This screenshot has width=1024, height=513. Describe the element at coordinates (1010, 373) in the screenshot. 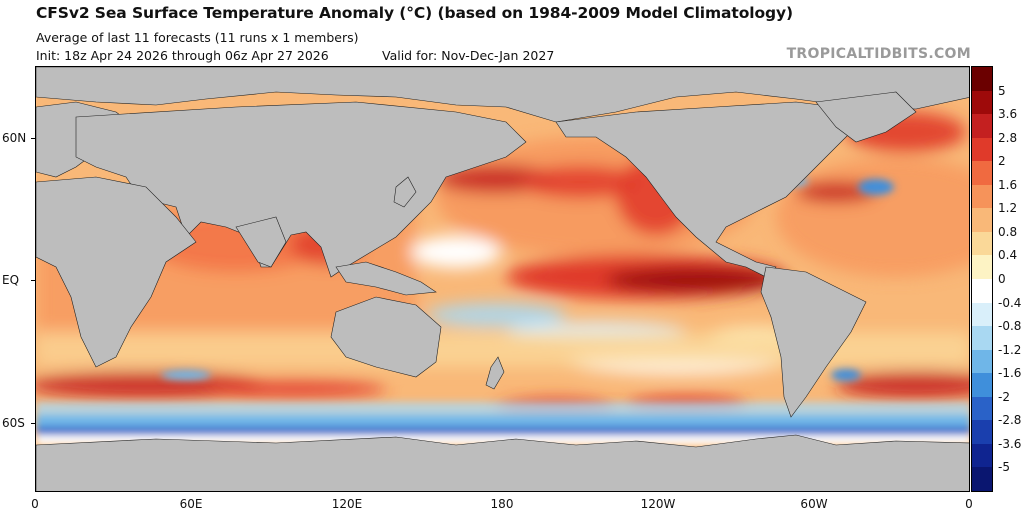

I see `colorbar-label: -1.6` at that location.